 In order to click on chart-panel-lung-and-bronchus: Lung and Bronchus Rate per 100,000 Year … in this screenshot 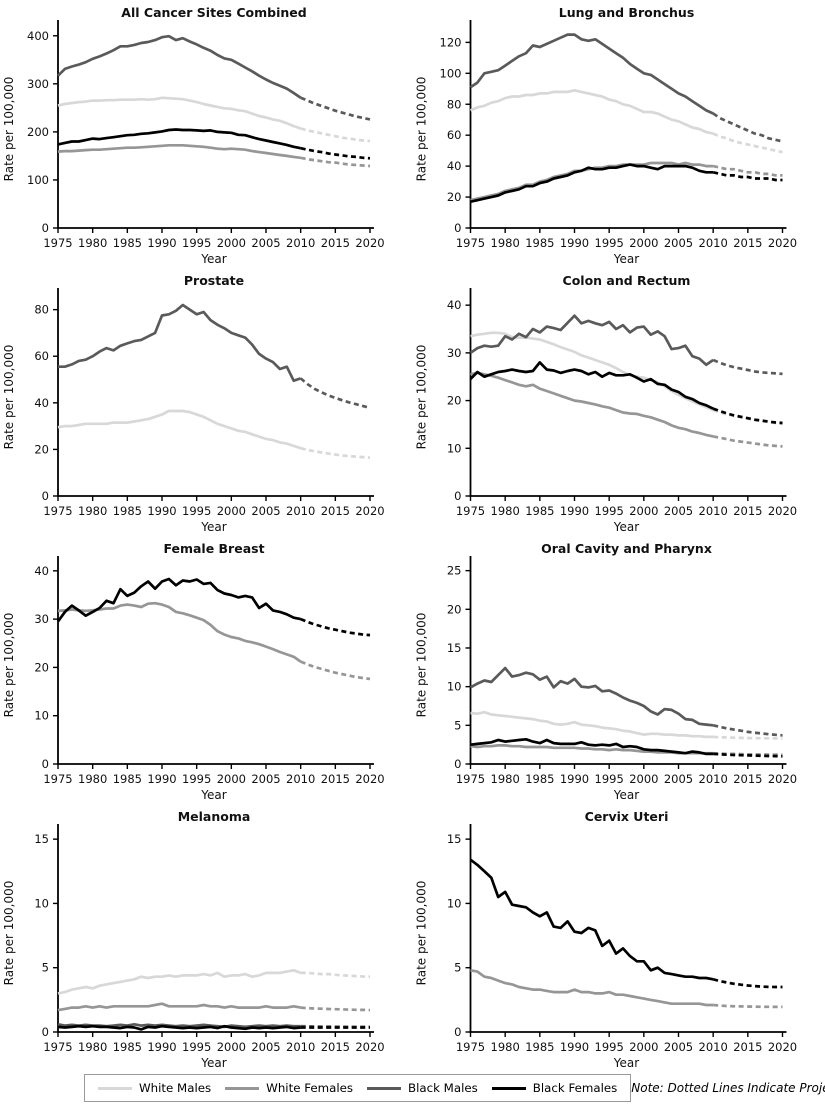, I will do `click(618, 134)`.